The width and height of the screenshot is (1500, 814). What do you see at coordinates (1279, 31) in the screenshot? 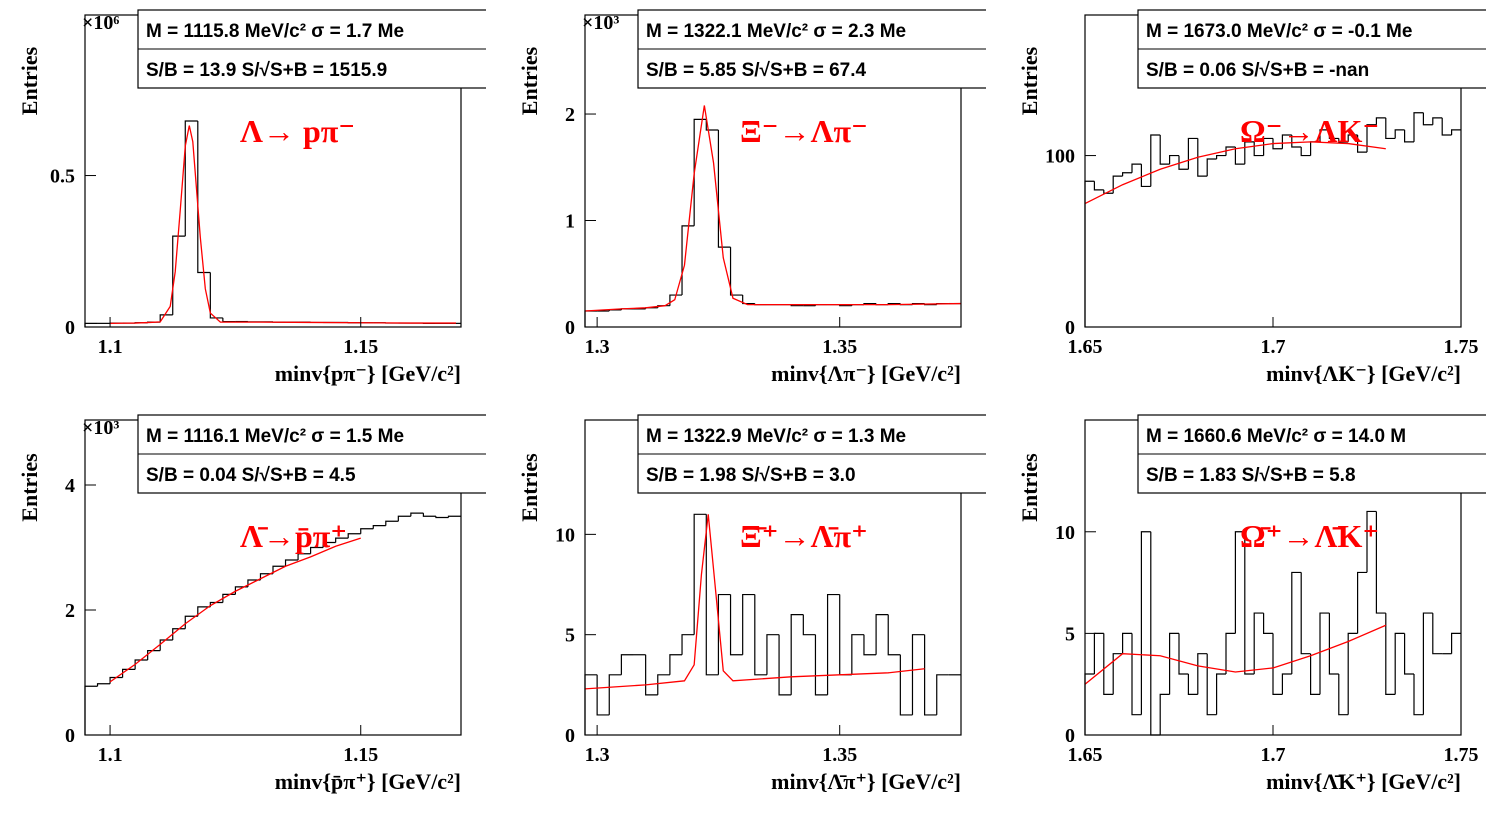
I see `stats-line: M = 1673.0 MeV/c² σ = -0.1 Me` at bounding box center [1279, 31].